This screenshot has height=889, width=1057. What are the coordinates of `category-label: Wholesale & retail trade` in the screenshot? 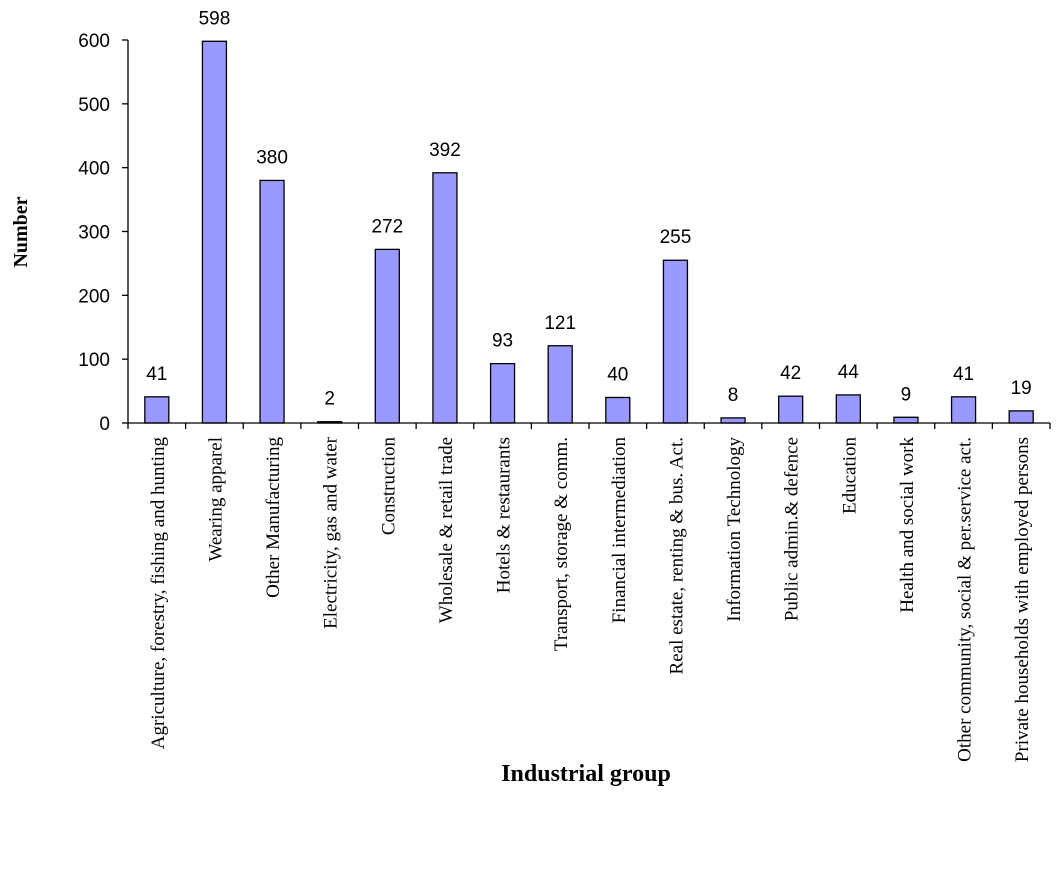 It's located at (446, 530).